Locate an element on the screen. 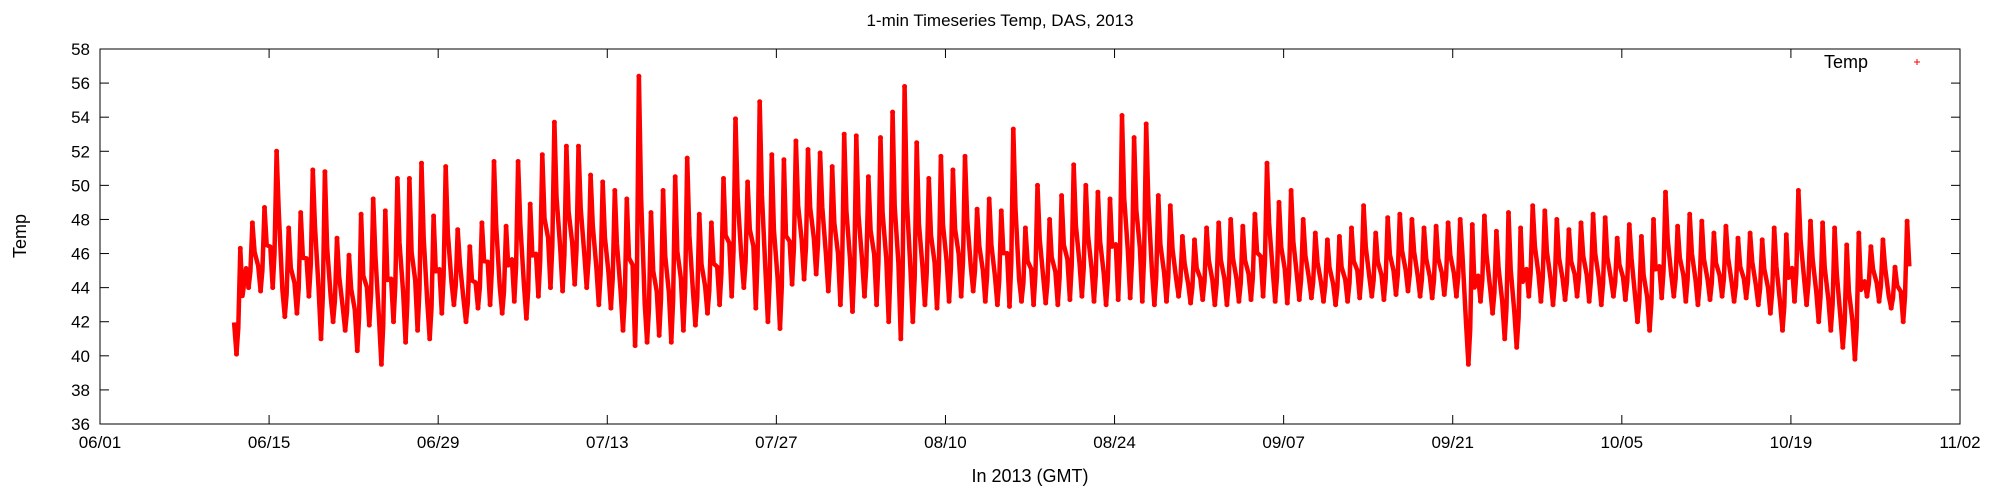  y-tick-label: 38 is located at coordinates (80, 390).